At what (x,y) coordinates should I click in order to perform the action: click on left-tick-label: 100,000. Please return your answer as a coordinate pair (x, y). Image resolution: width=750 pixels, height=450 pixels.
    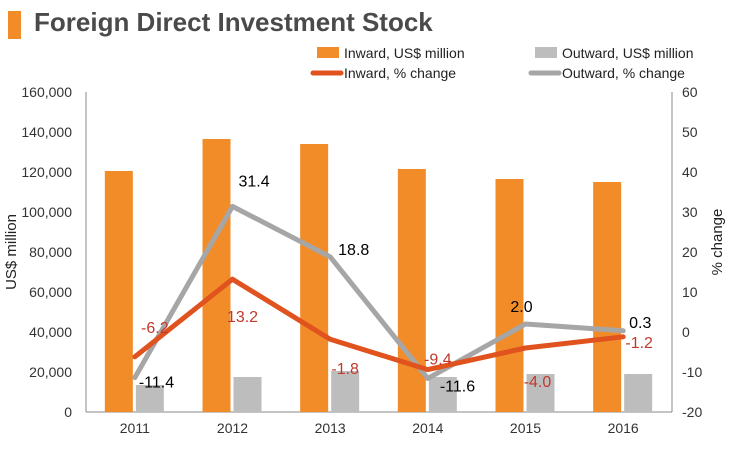
    Looking at the image, I should click on (46, 212).